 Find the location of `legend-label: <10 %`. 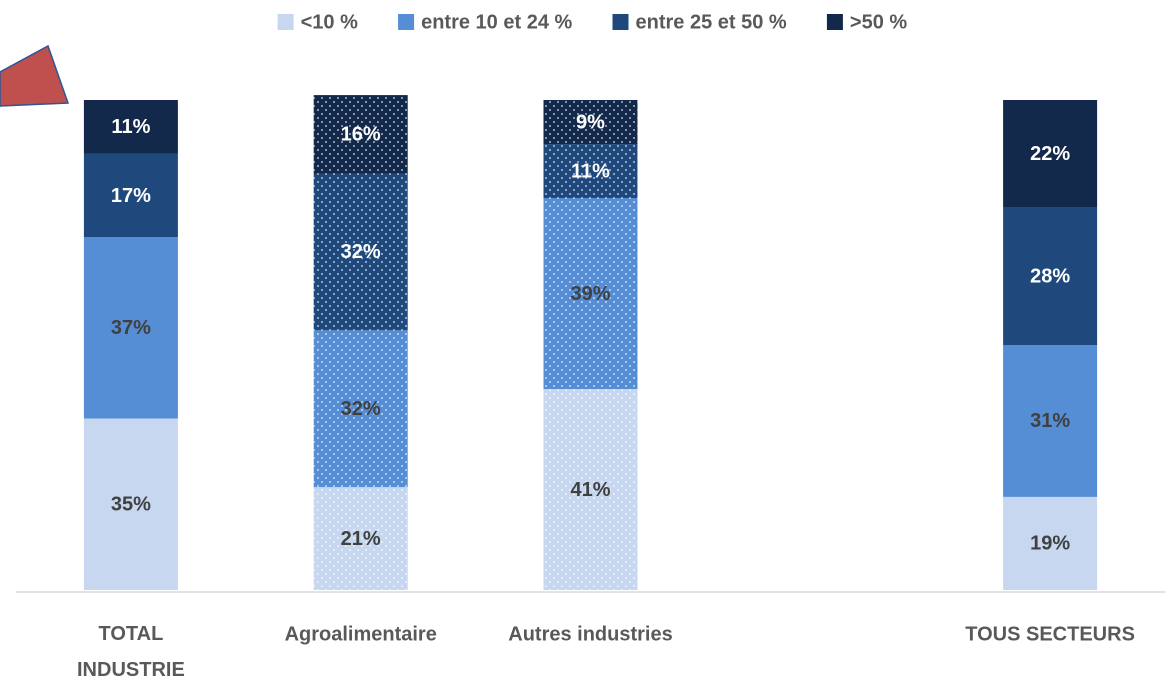

legend-label: <10 % is located at coordinates (329, 22).